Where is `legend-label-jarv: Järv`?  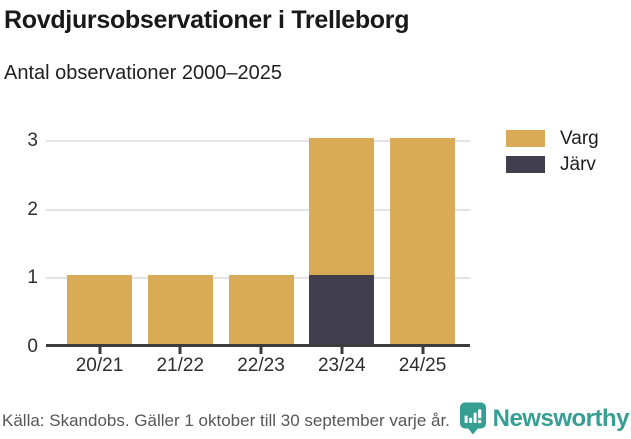 legend-label-jarv: Järv is located at coordinates (578, 164).